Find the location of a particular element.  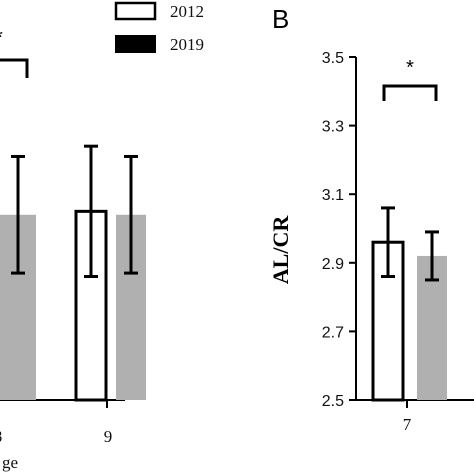

panel-a-x-tick-label-9: 9 is located at coordinates (108, 436).